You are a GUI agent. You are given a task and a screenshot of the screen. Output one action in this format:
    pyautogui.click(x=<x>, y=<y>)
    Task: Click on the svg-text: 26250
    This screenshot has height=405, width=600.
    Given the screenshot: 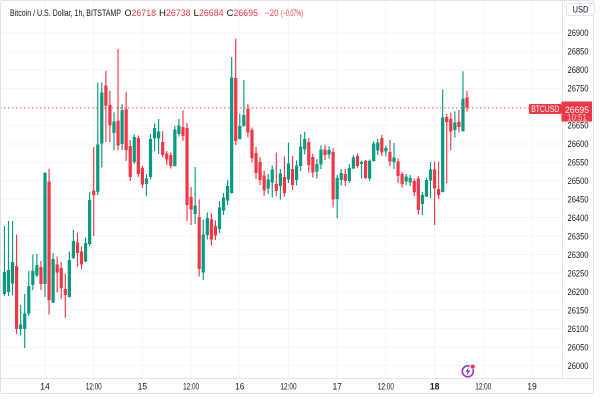 What is the action you would take?
    pyautogui.click(x=578, y=273)
    